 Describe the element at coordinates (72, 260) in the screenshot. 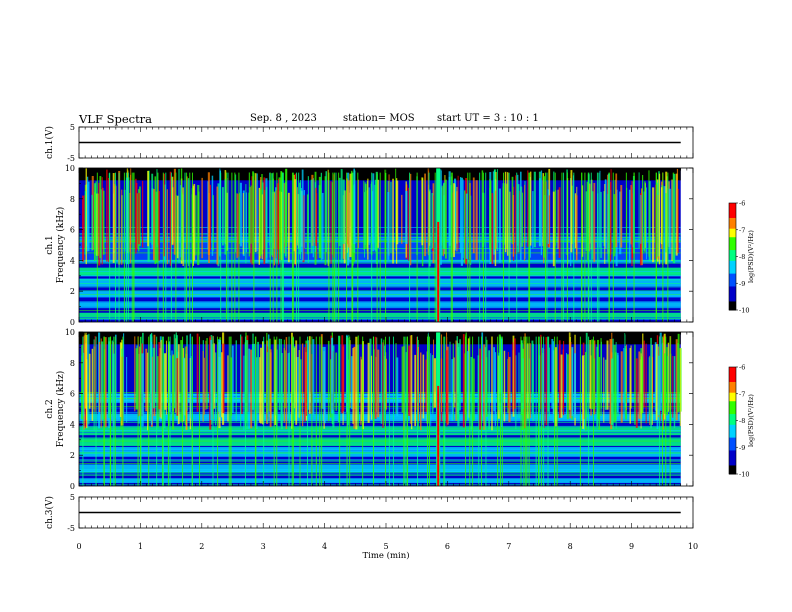

I see `y-tick-label: 4` at that location.